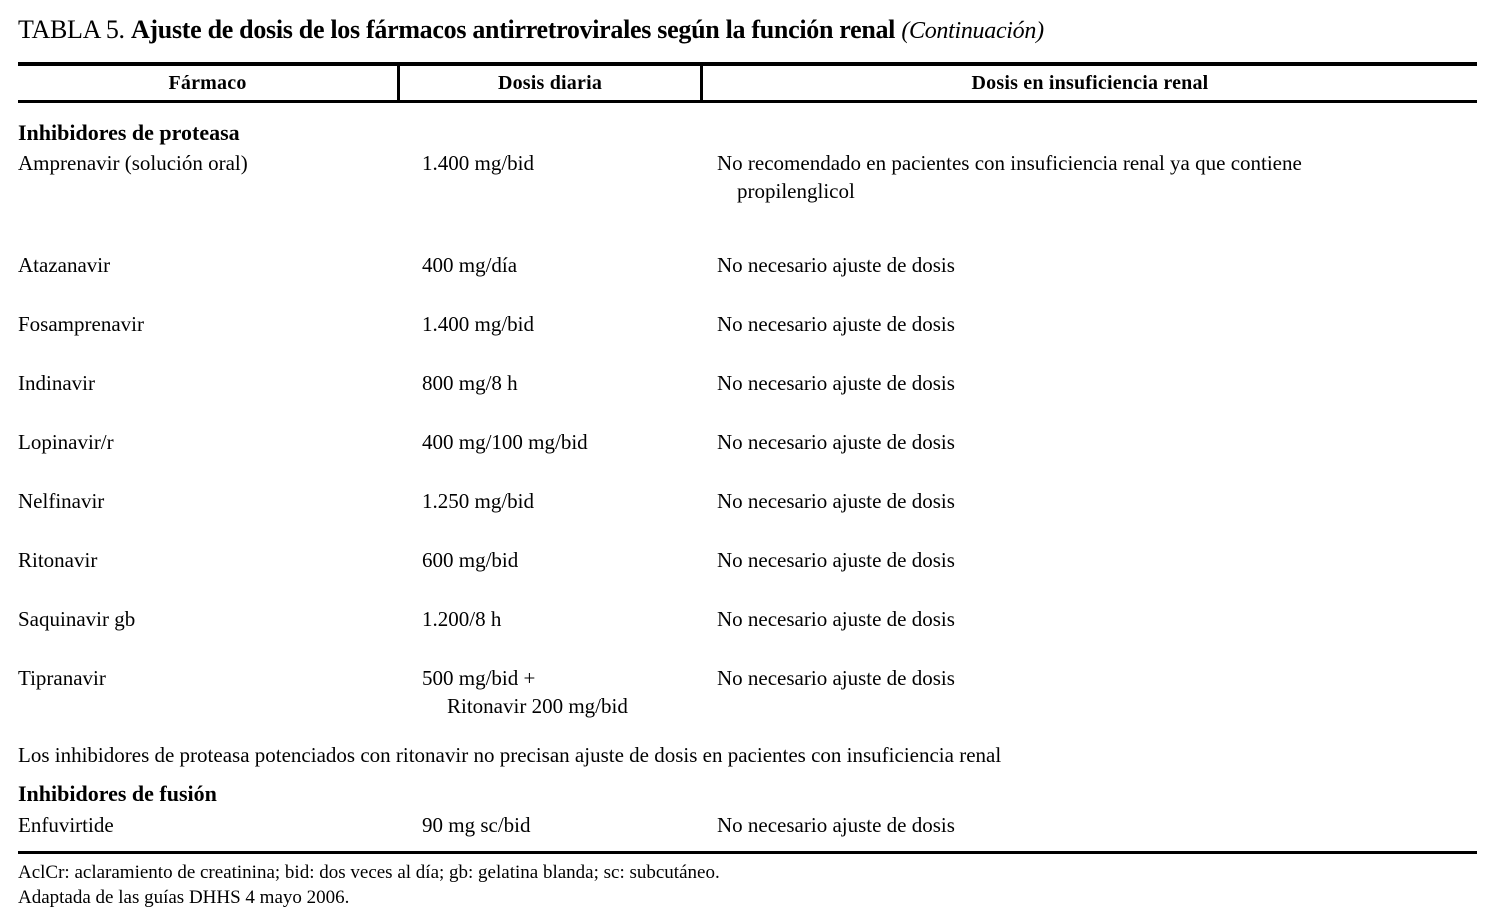 This screenshot has width=1489, height=919. Describe the element at coordinates (478, 501) in the screenshot. I see `dosis-diaria-cell: 1.250 mg/bid` at that location.